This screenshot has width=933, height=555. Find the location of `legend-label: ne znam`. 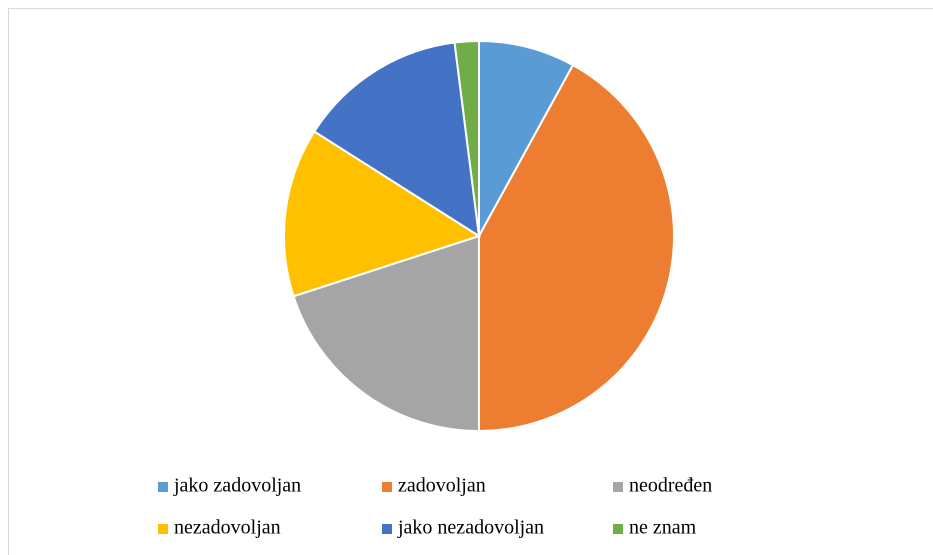

legend-label: ne znam is located at coordinates (663, 528).